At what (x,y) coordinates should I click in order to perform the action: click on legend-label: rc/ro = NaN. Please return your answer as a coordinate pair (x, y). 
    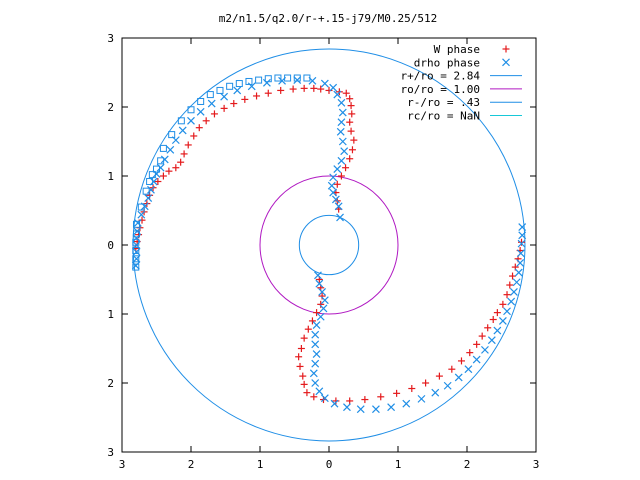
    Looking at the image, I should click on (443, 116).